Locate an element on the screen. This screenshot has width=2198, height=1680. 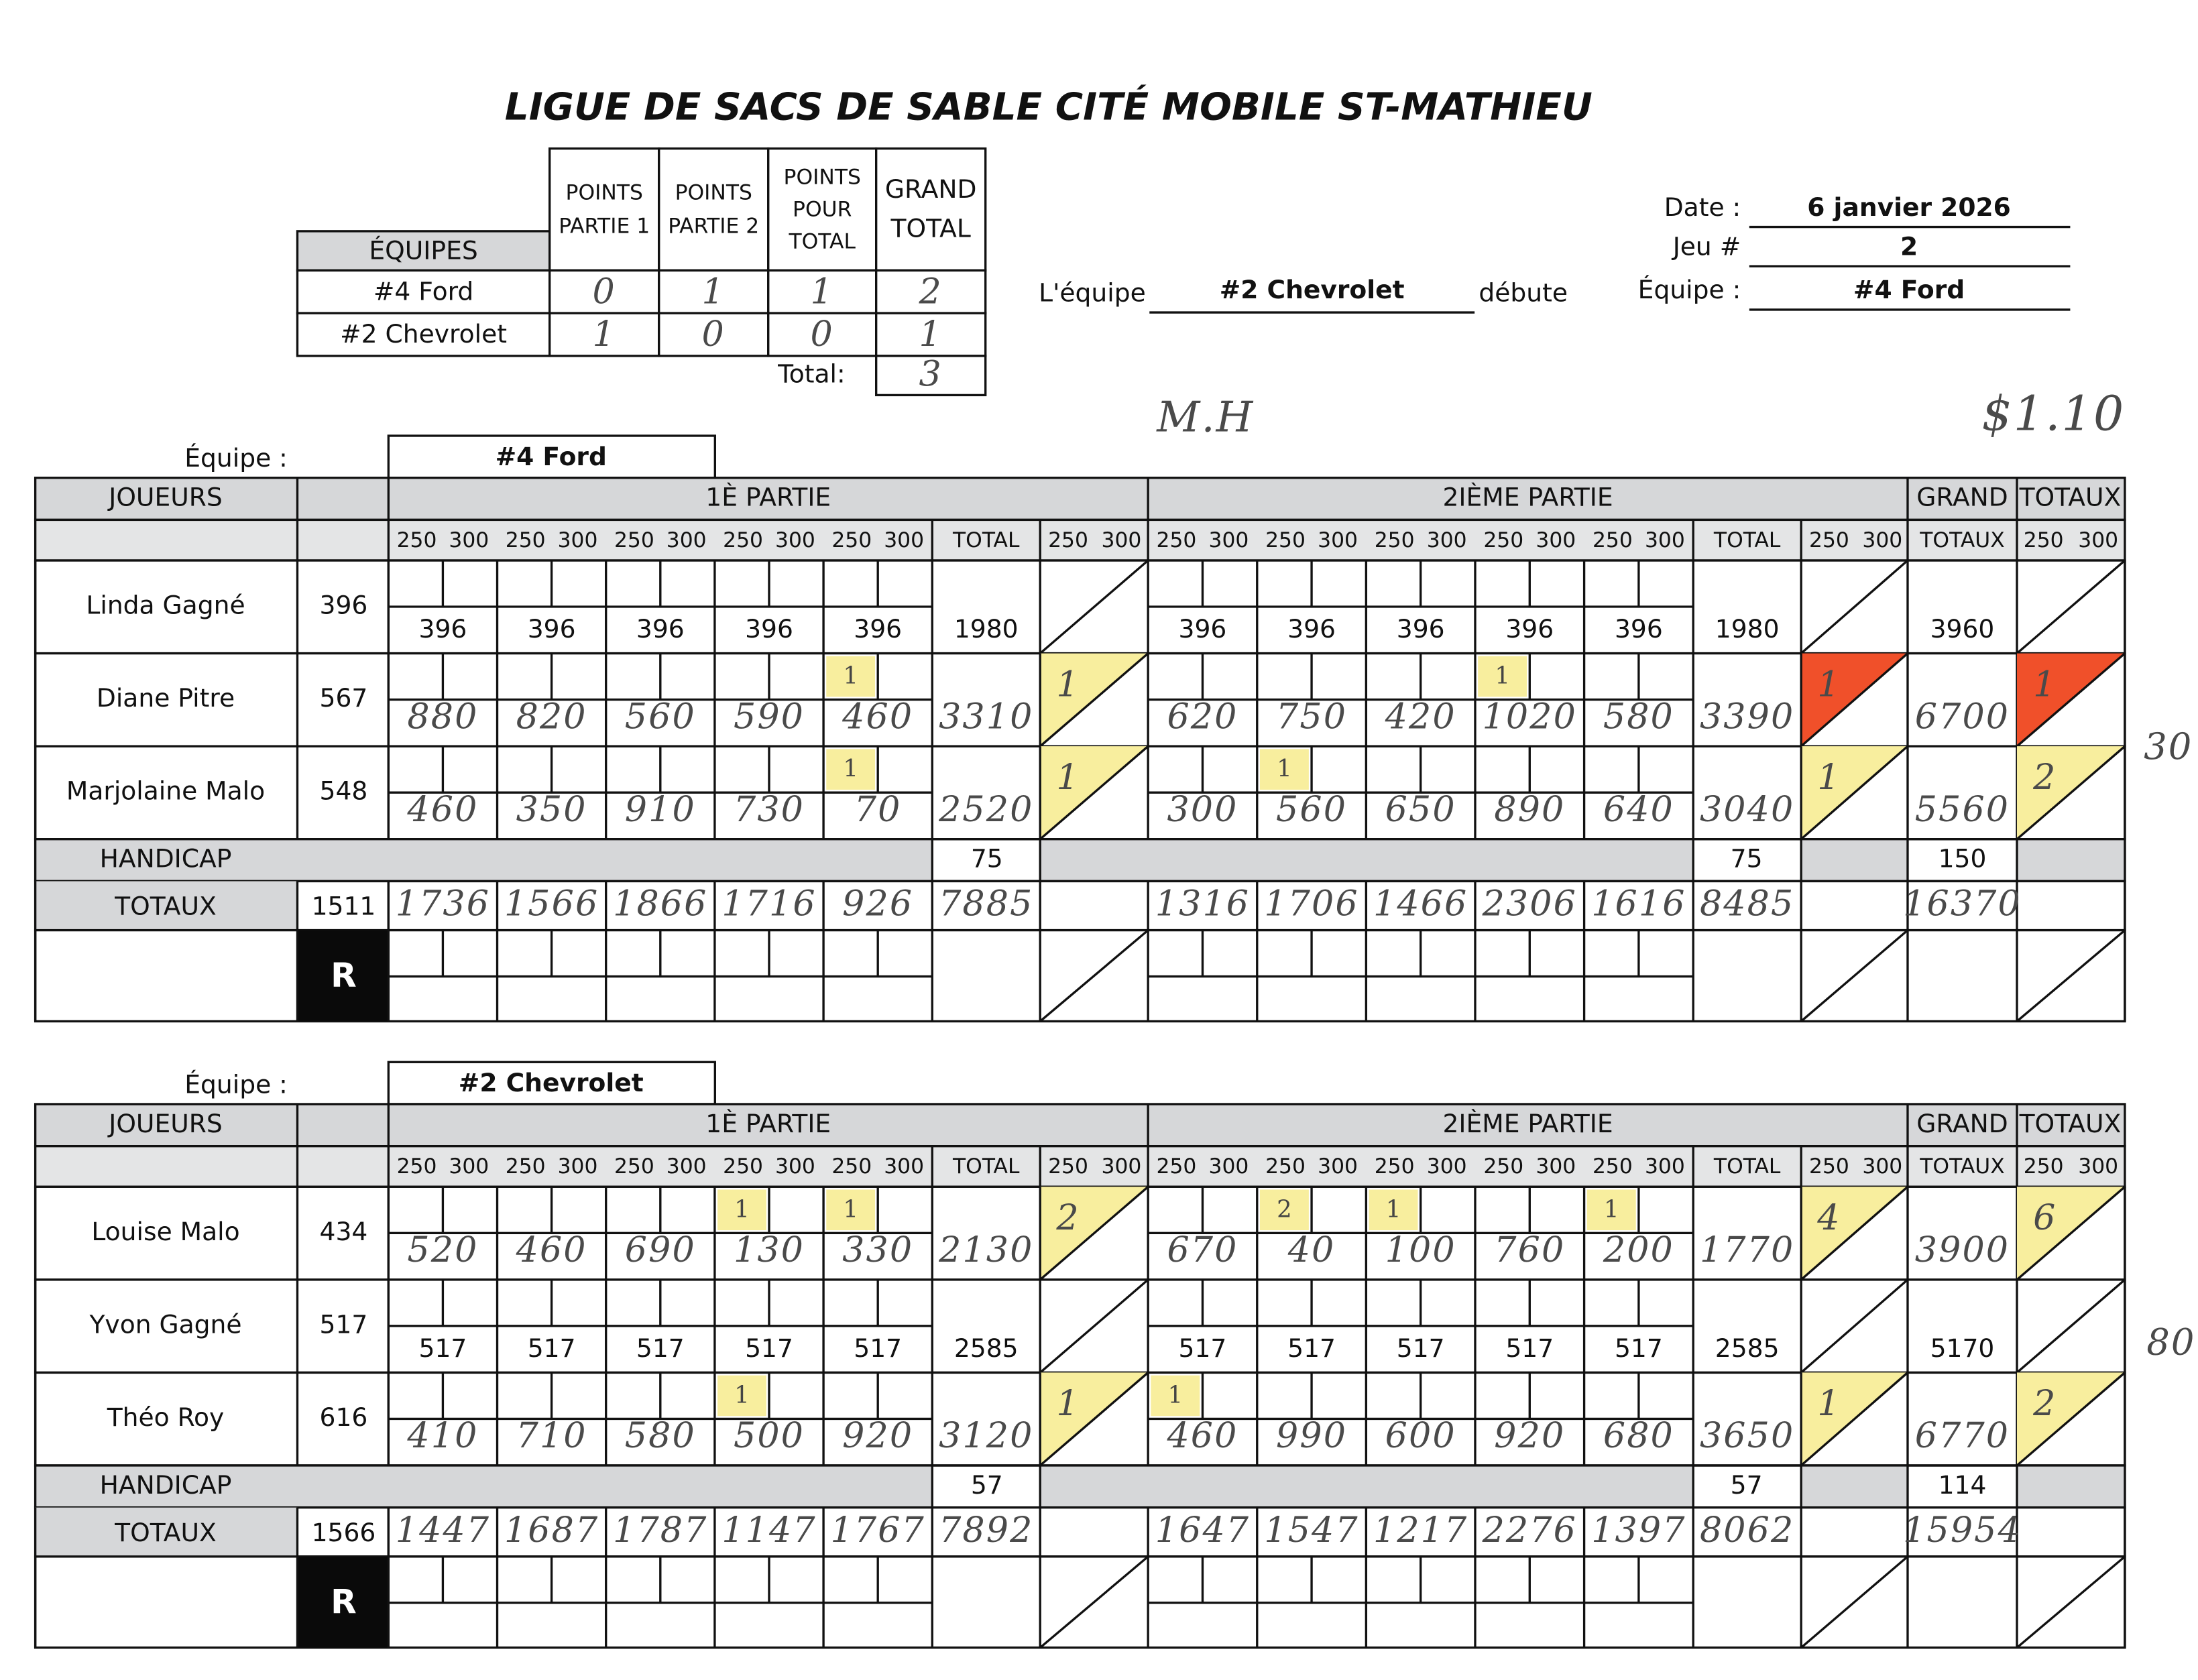
frame-score: 880 is located at coordinates (443, 717).